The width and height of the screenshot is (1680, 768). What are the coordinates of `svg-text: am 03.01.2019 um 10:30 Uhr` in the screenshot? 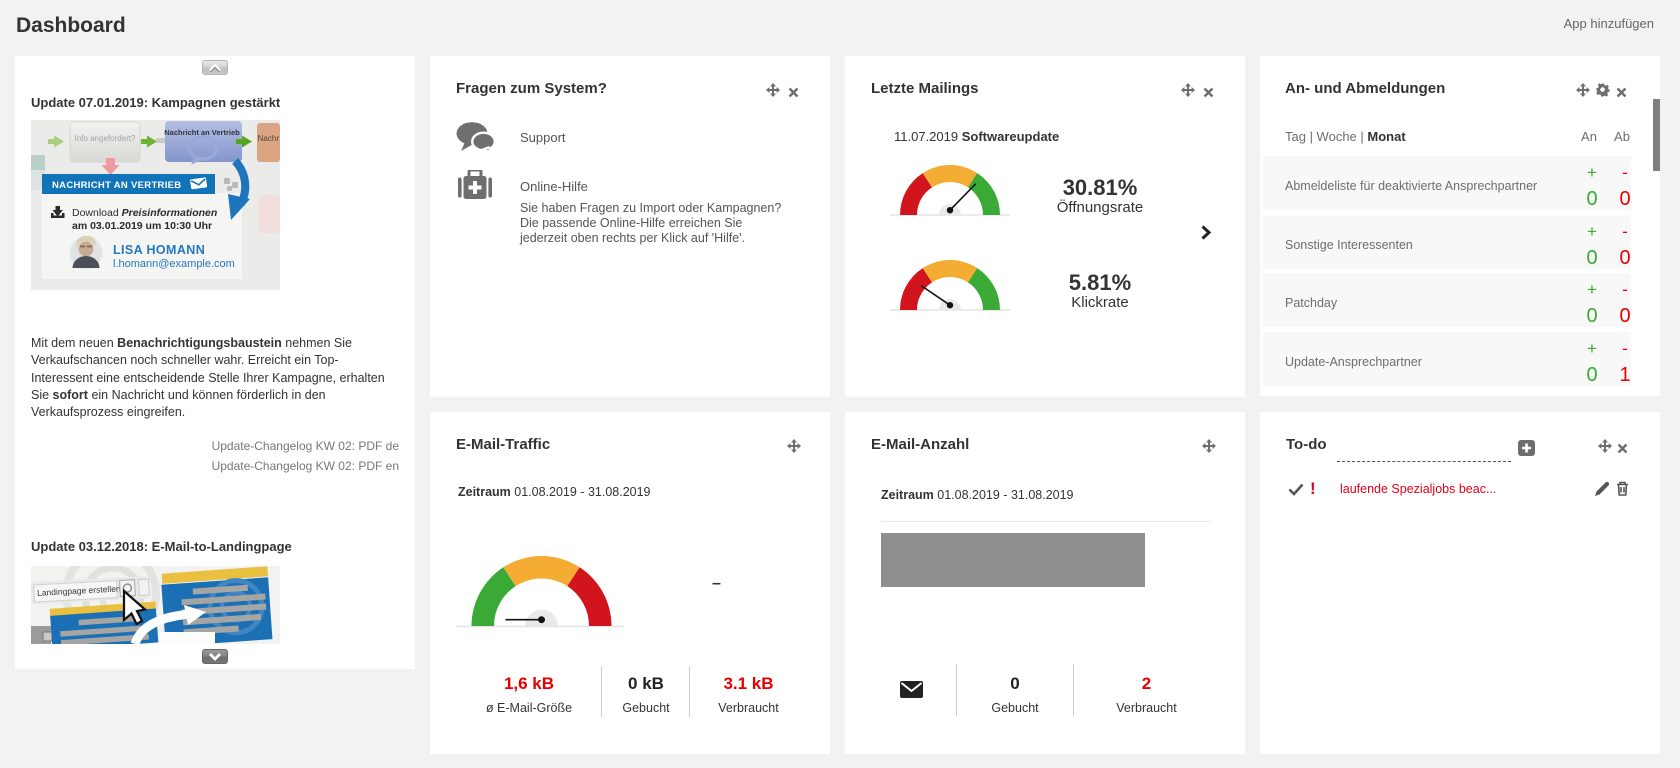 It's located at (142, 226).